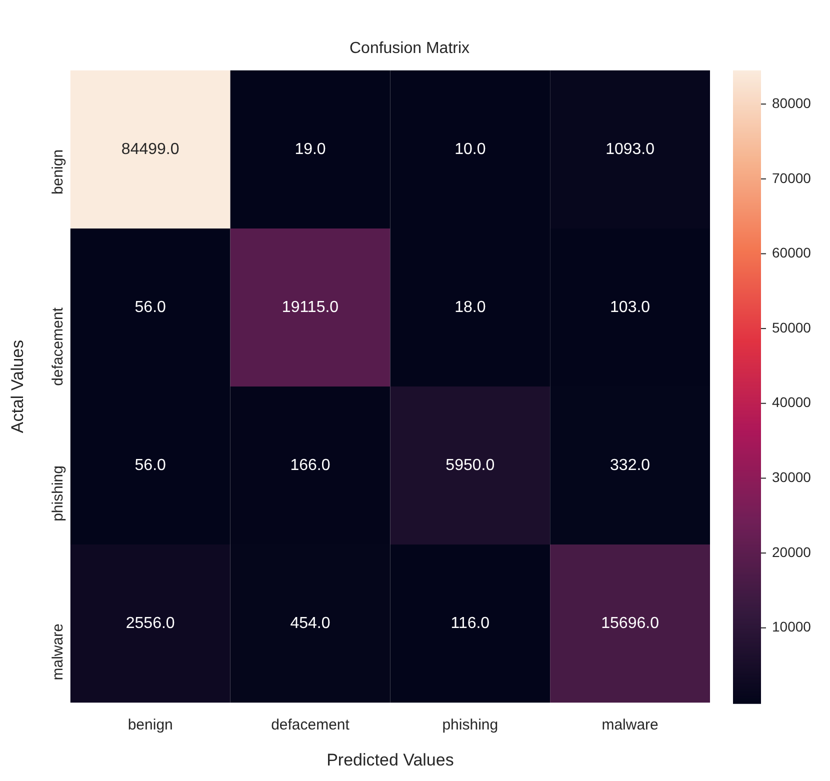 This screenshot has width=830, height=781. What do you see at coordinates (470, 465) in the screenshot?
I see `data-label: 5950.0` at bounding box center [470, 465].